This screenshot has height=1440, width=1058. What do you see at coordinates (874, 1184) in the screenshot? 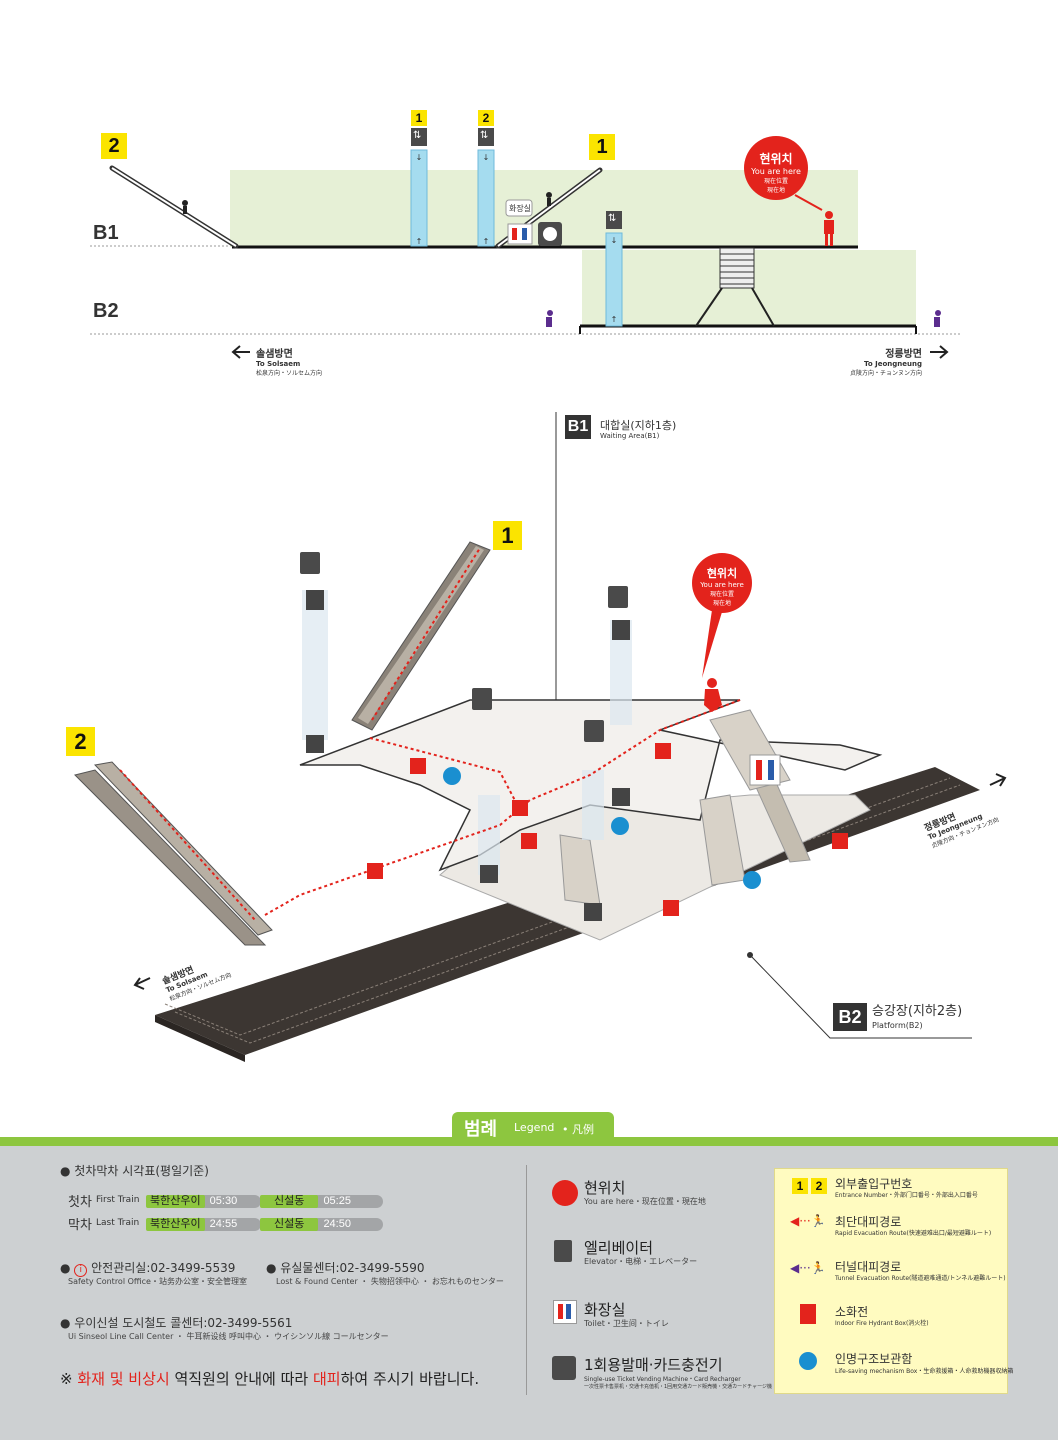
I see `legend-entrance-ko: 외부출입구번호` at bounding box center [874, 1184].